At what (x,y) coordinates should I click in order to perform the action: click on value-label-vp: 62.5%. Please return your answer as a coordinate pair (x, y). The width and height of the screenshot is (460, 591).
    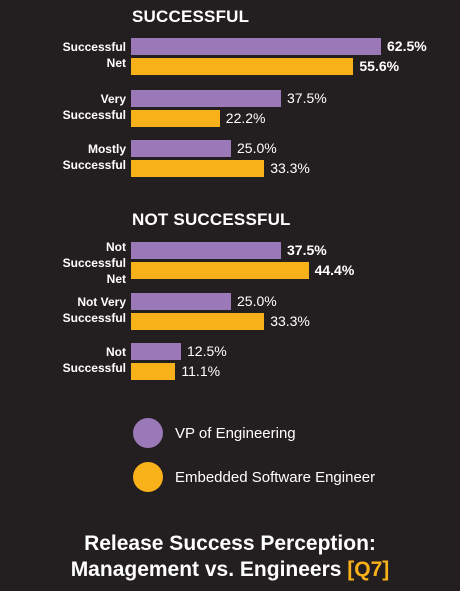
    Looking at the image, I should click on (407, 46).